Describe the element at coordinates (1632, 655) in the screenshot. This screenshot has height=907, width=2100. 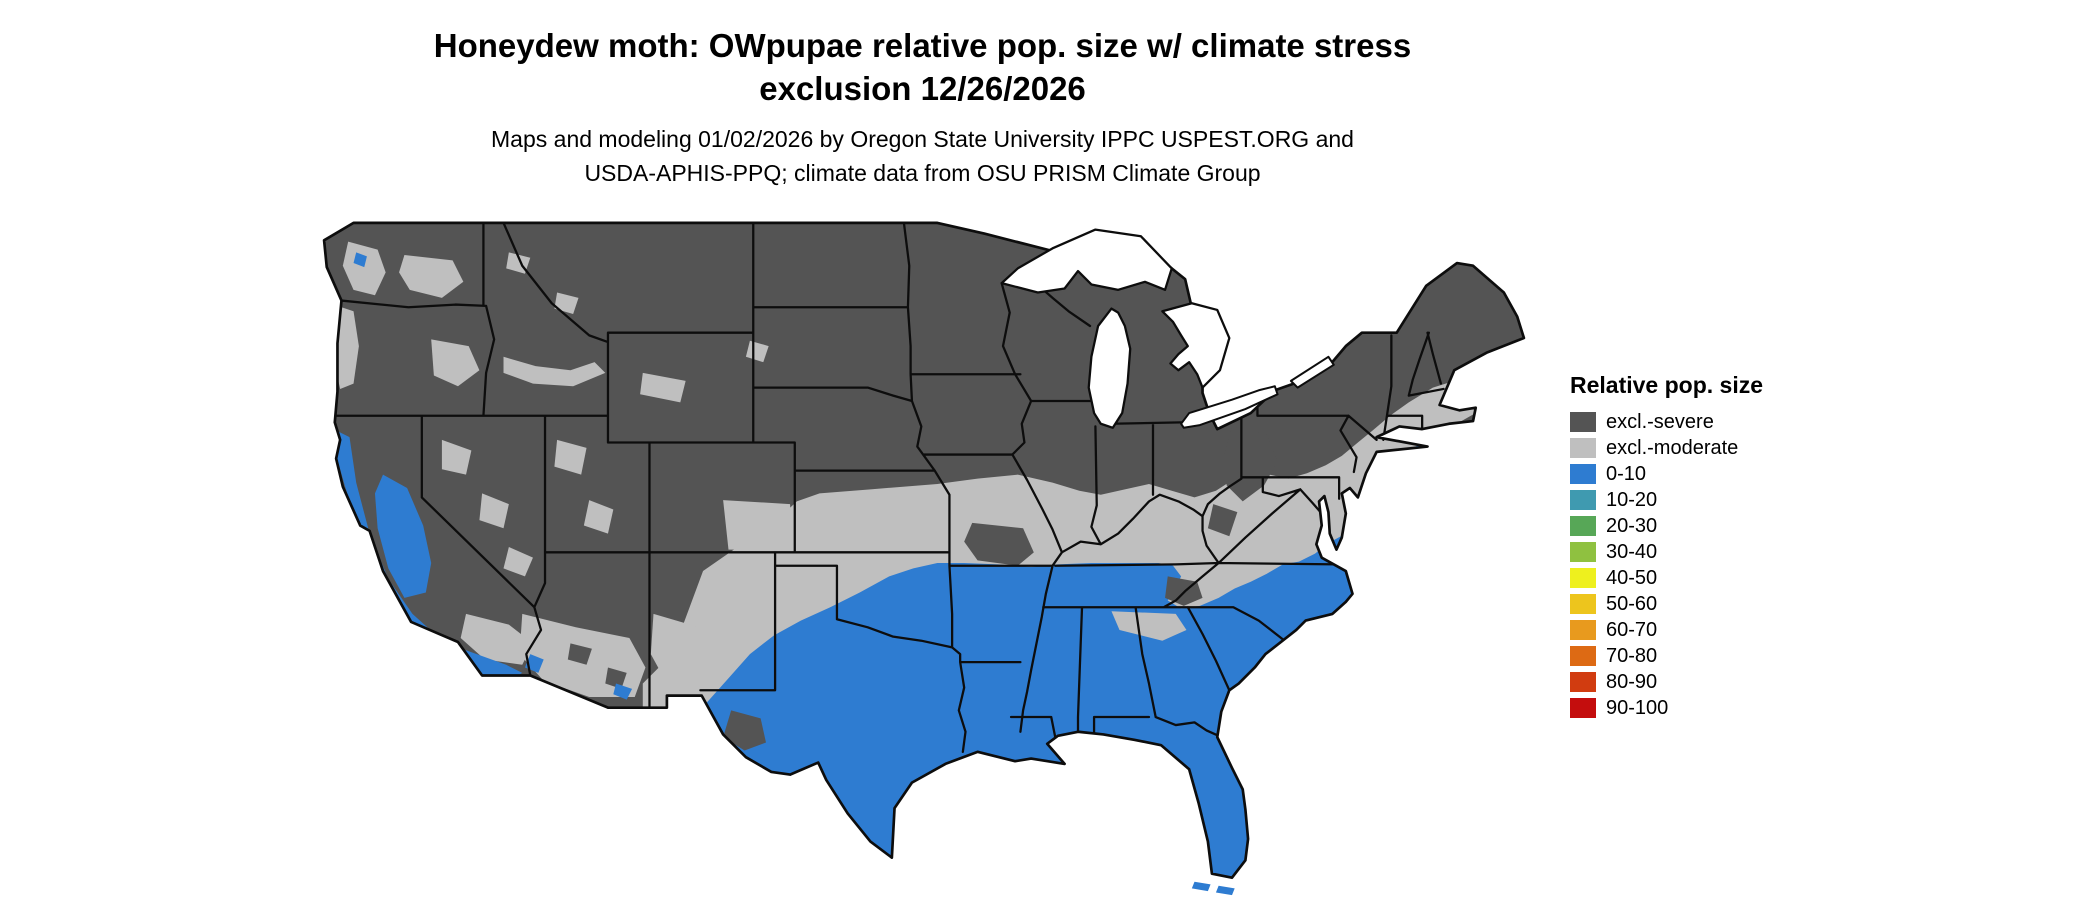
I see `legend-label: 70-80` at that location.